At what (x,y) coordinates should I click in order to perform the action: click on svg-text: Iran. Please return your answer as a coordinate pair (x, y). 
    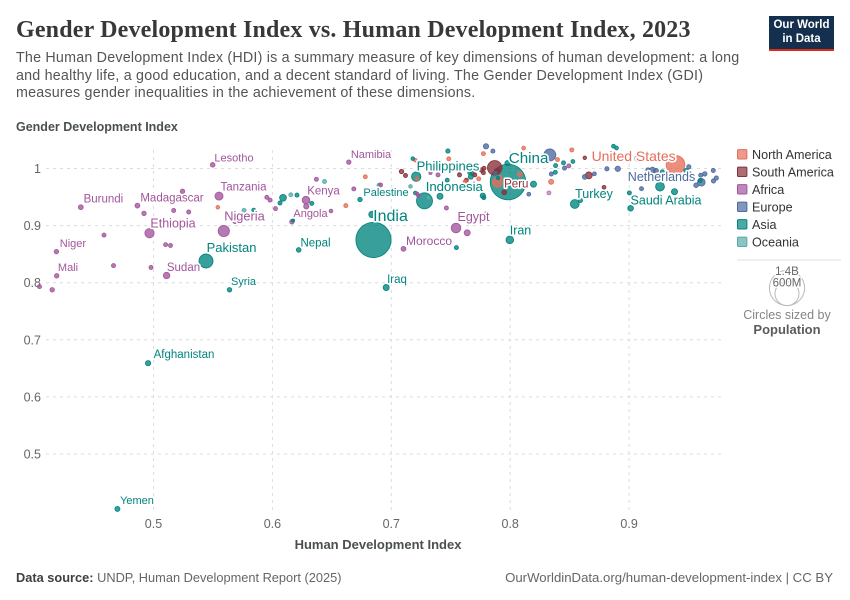
    Looking at the image, I should click on (521, 231).